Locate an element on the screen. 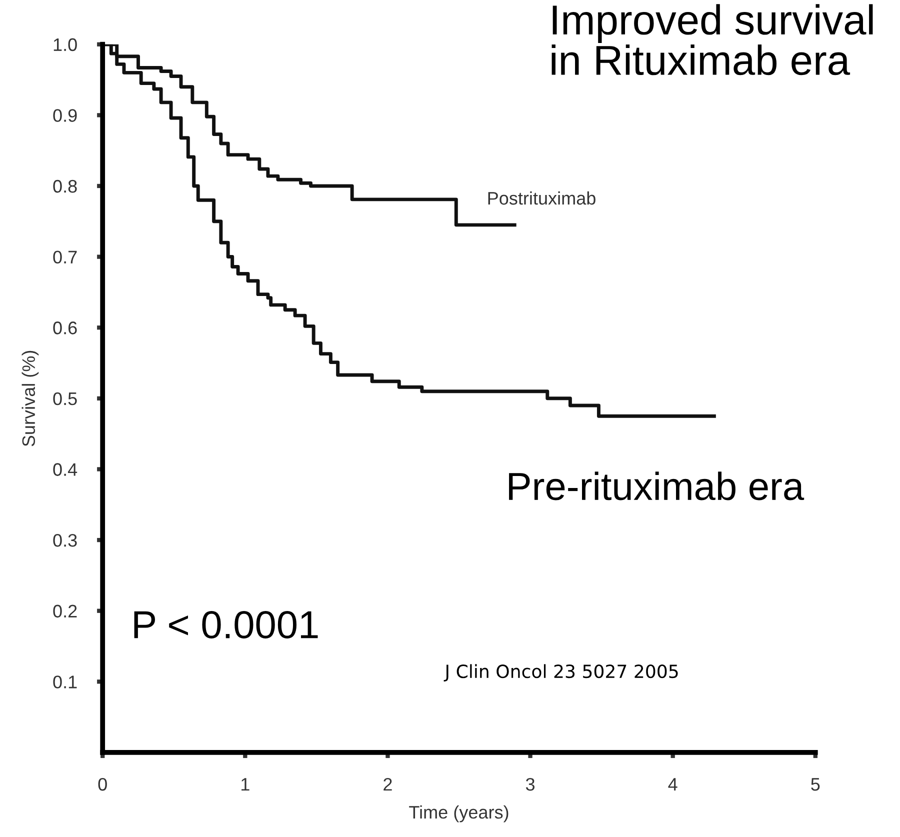 This screenshot has height=837, width=900. annotation: J Clin Oncol 23 5027 2005 is located at coordinates (561, 673).